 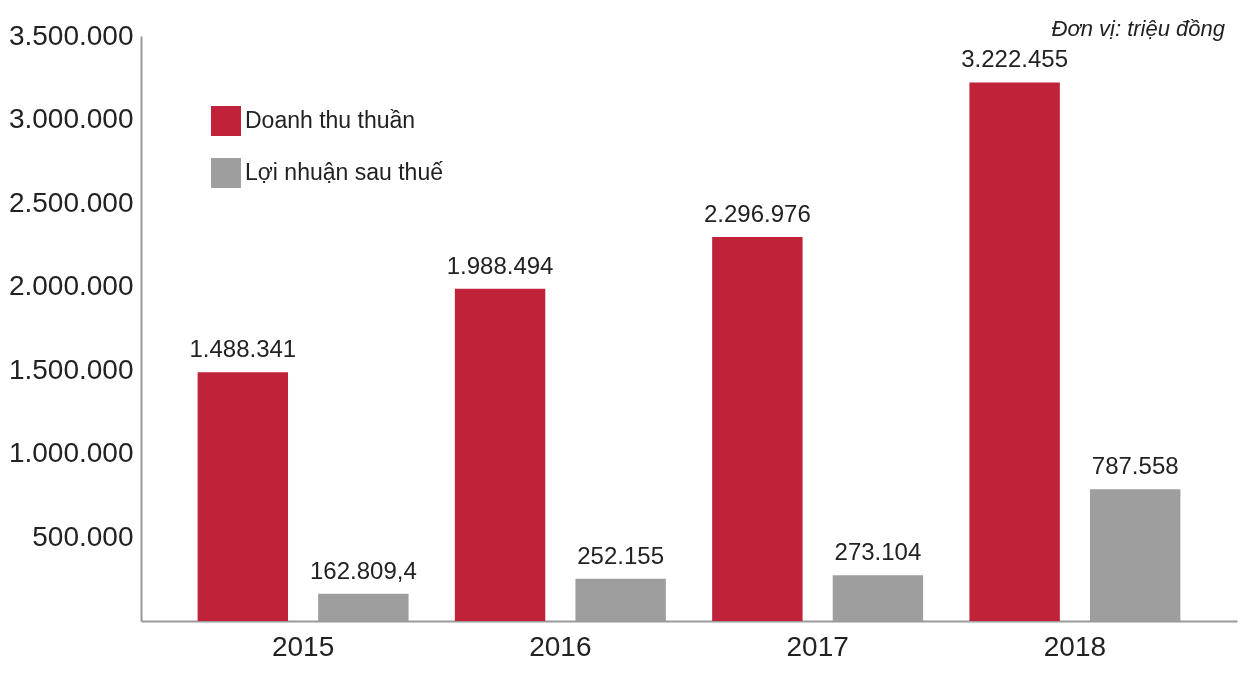 What do you see at coordinates (71, 119) in the screenshot?
I see `y-tick-label: 3.000.000` at bounding box center [71, 119].